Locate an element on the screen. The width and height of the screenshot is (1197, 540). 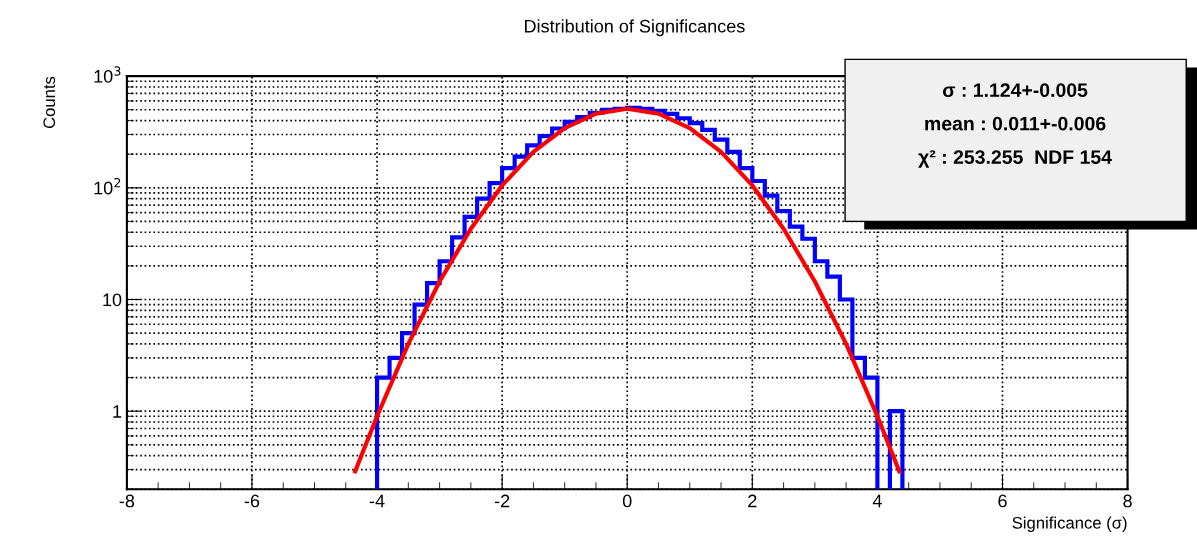
x-tick-label: 2 is located at coordinates (752, 501).